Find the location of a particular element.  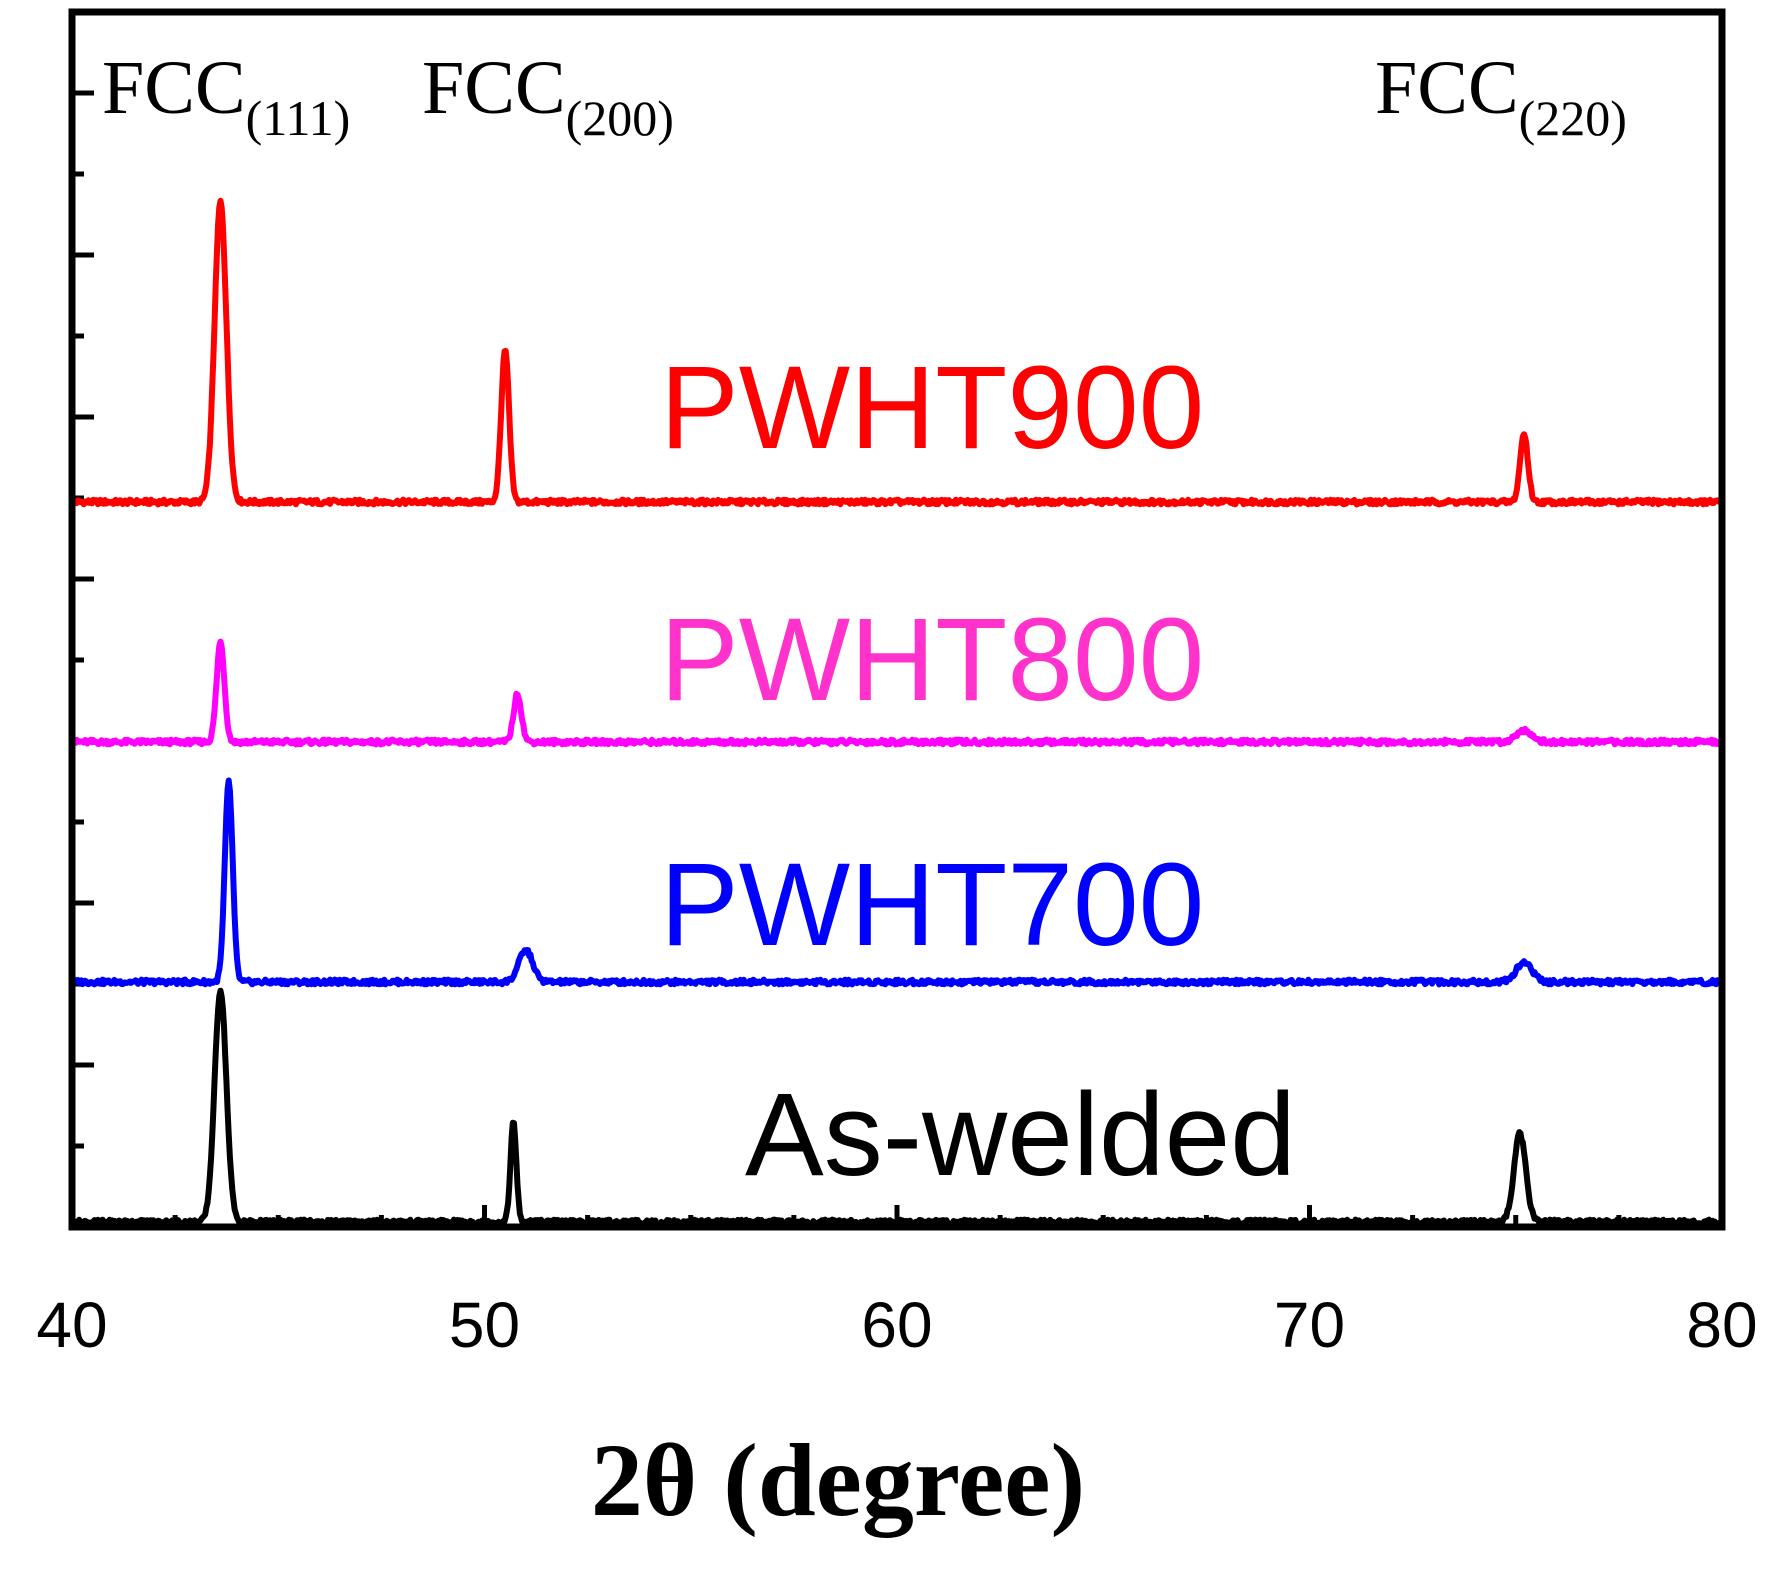

series-line-pwht800 is located at coordinates (897, 693).